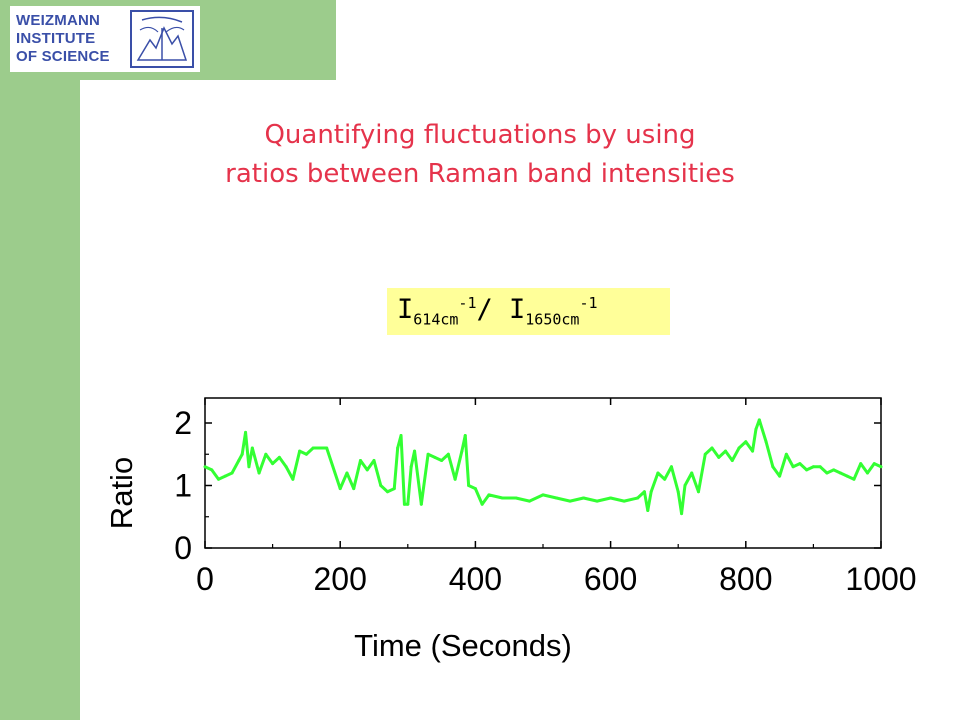 The height and width of the screenshot is (720, 960). What do you see at coordinates (480, 174) in the screenshot?
I see `title-line-2: ratios between Raman band intensities` at bounding box center [480, 174].